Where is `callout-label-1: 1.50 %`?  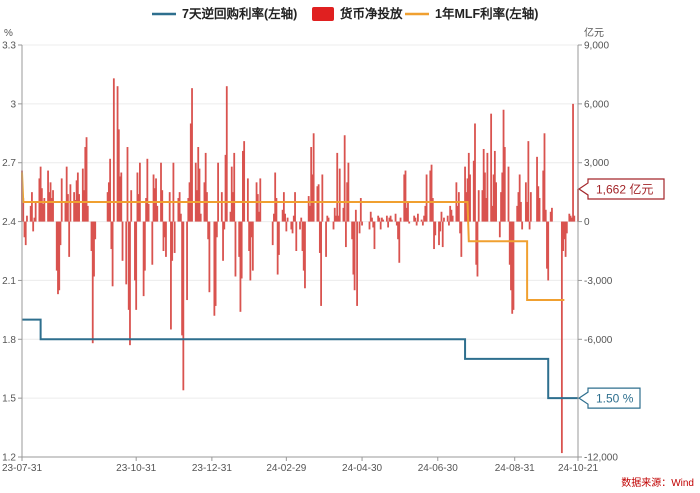
callout-label-1: 1.50 % is located at coordinates (615, 399).